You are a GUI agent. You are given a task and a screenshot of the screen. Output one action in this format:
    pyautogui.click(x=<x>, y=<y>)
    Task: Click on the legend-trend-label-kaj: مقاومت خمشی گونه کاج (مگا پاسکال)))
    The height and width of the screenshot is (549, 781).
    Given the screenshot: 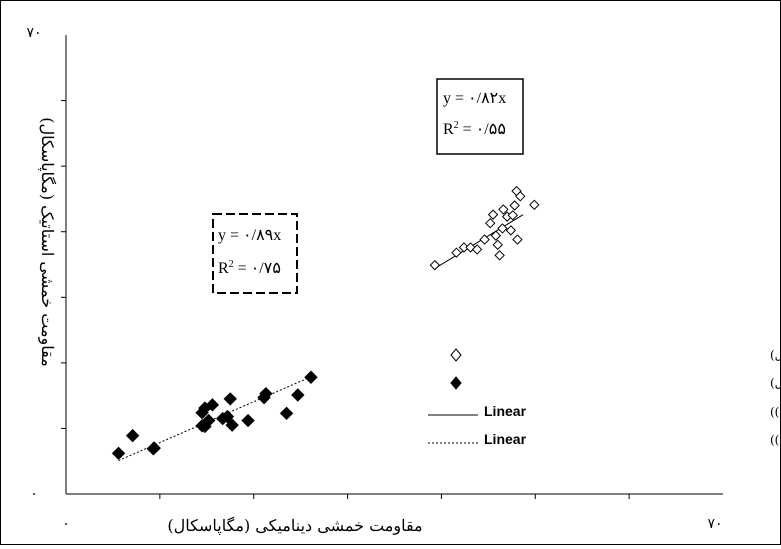 What is the action you would take?
    pyautogui.click(x=775, y=440)
    